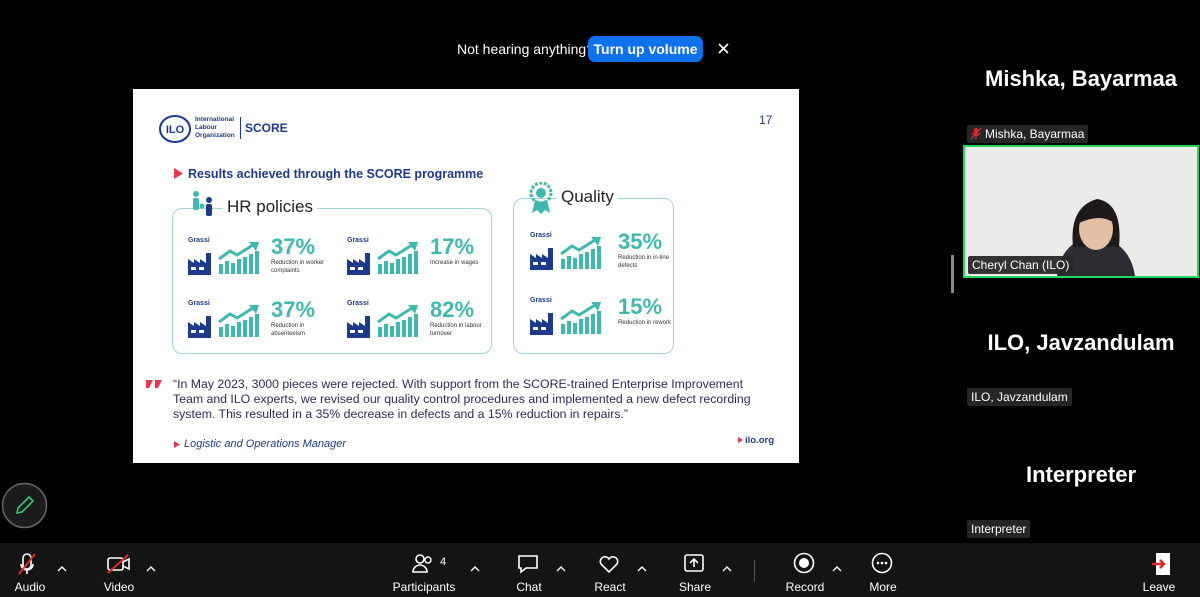 The width and height of the screenshot is (1200, 597). I want to click on people-icon, so click(202, 203).